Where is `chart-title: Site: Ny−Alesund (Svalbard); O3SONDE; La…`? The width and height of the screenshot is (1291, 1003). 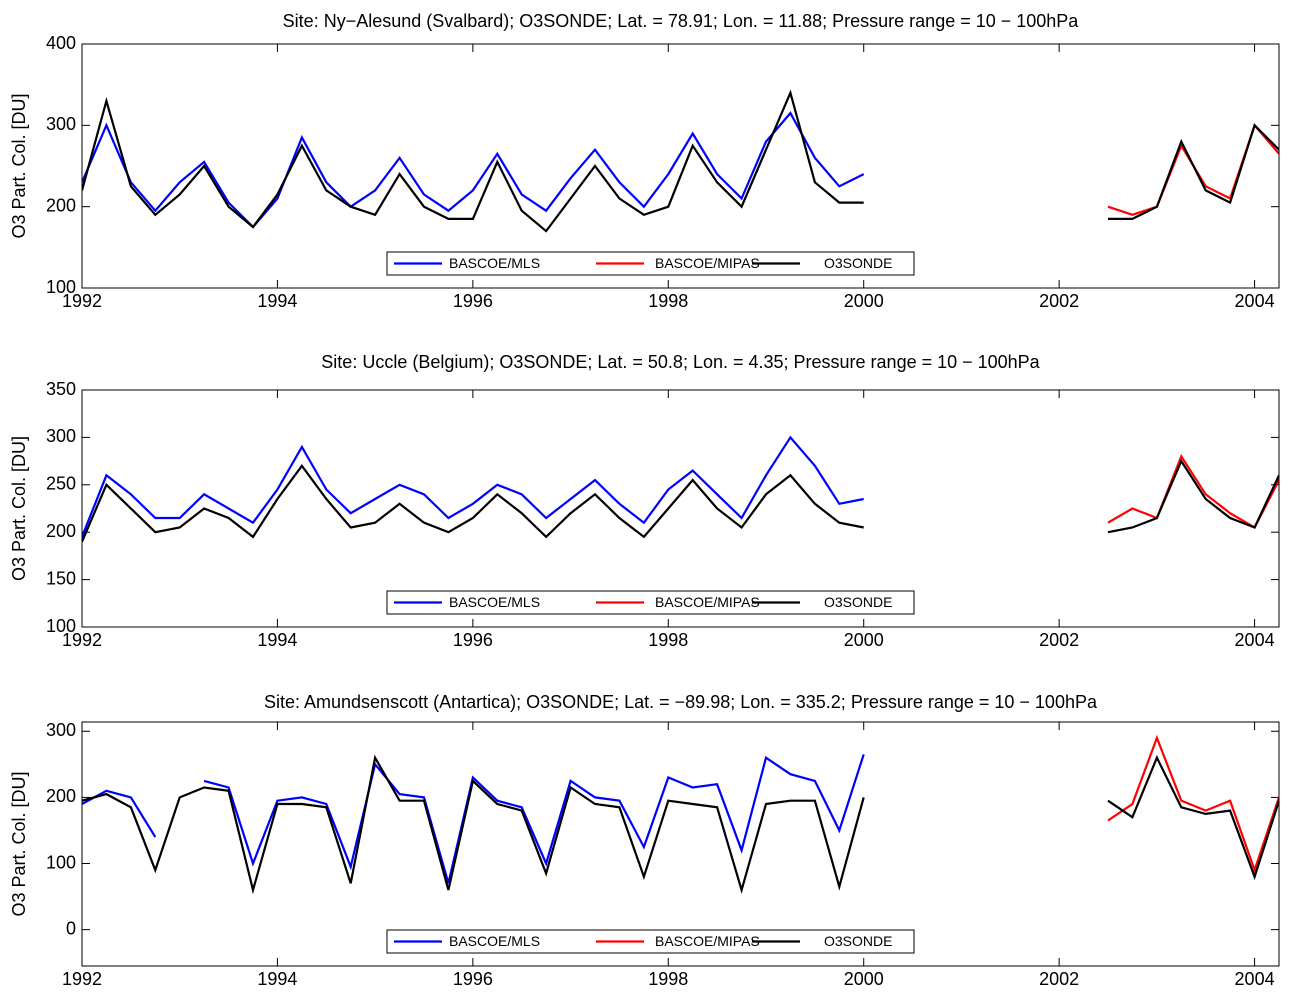
chart-title: Site: Ny−Alesund (Svalbard); O3SONDE; La… is located at coordinates (681, 21).